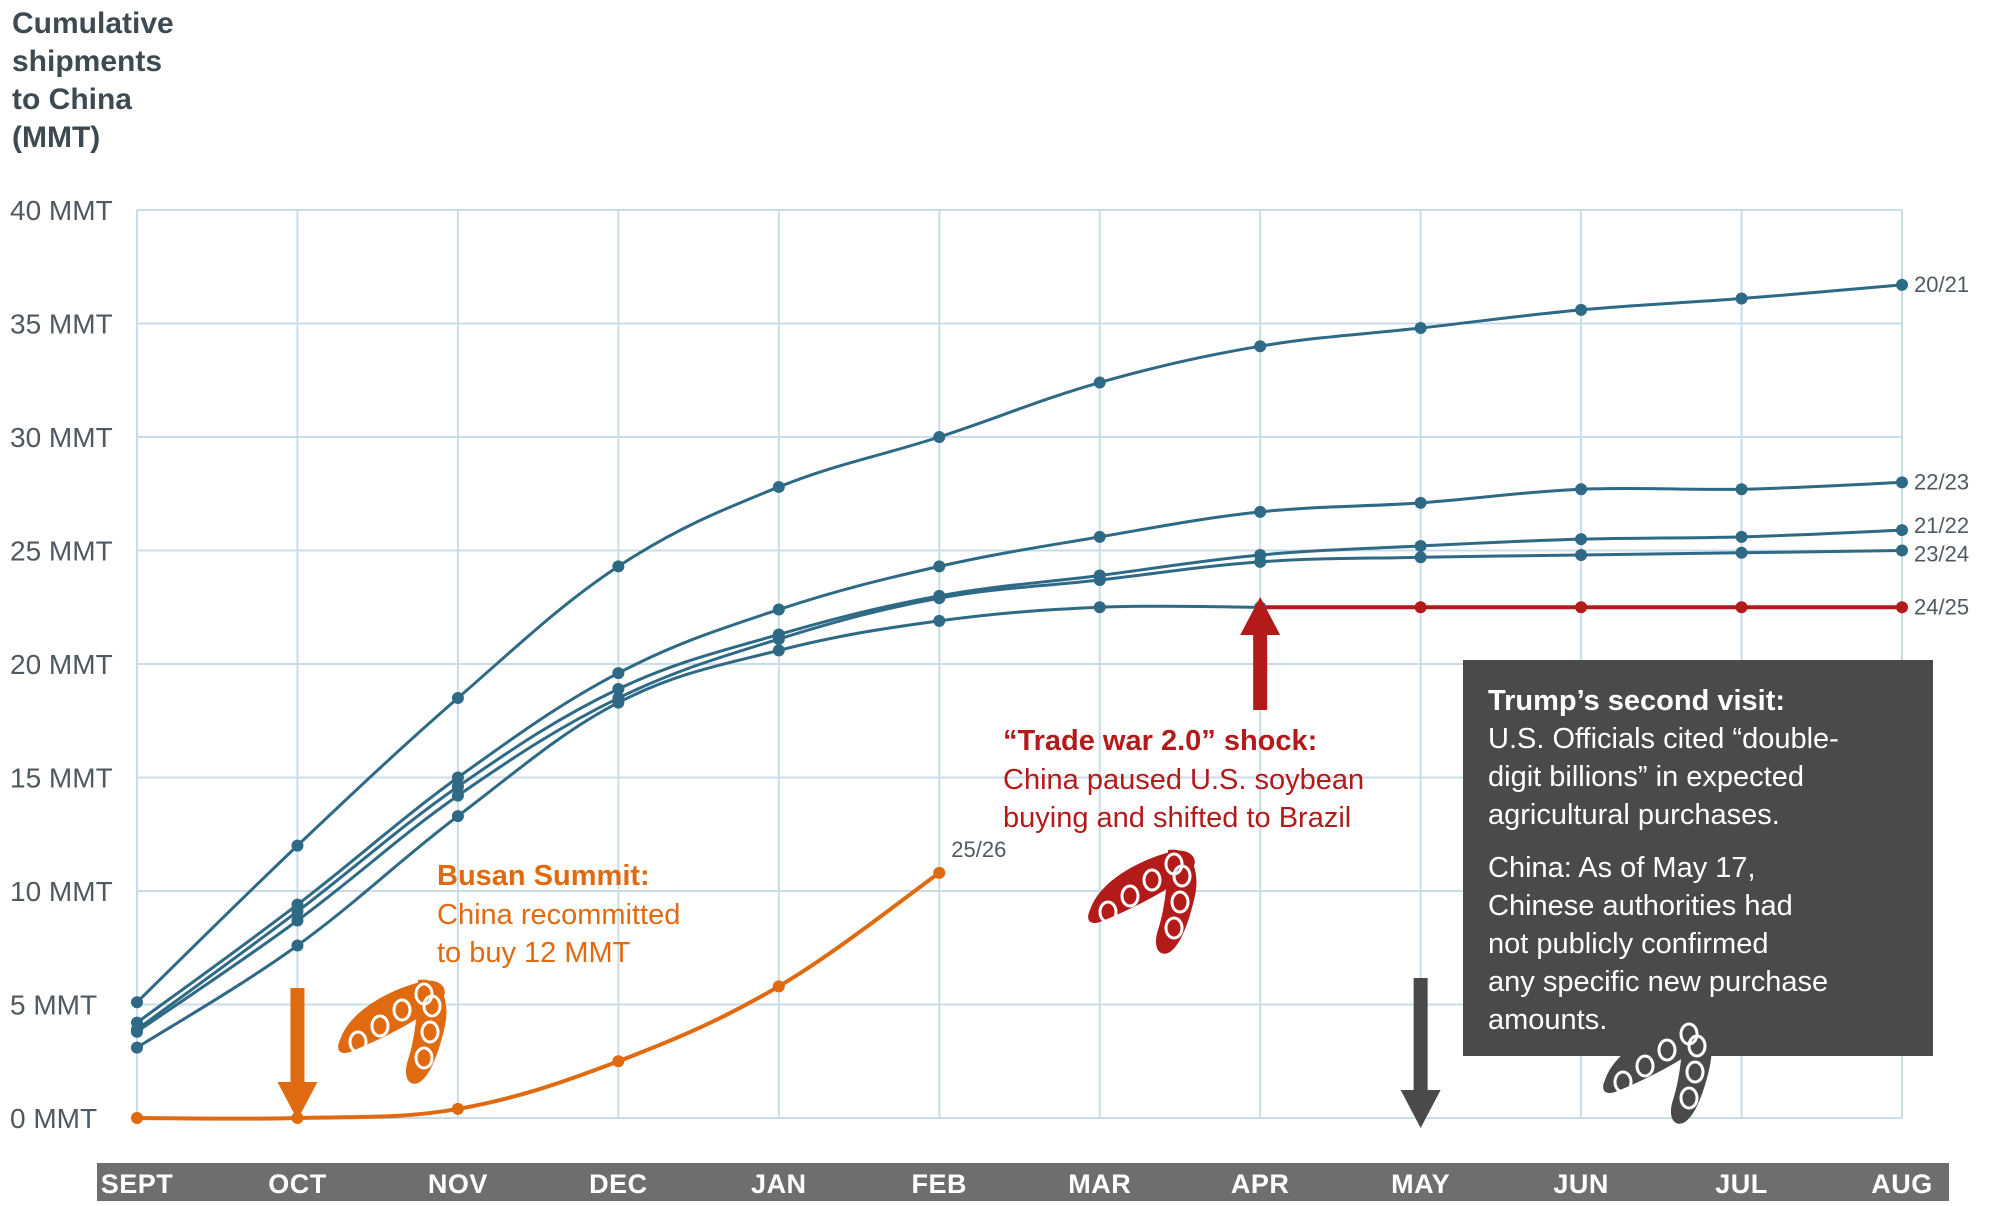 This screenshot has height=1206, width=1994. Describe the element at coordinates (534, 953) in the screenshot. I see `annotation-line: to buy 12 MMT` at that location.